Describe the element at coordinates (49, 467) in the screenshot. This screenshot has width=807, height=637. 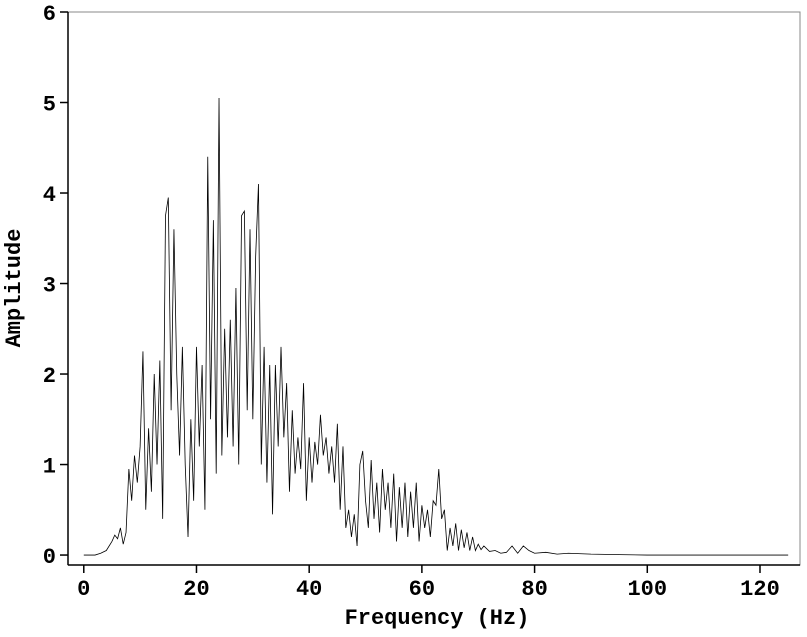
I see `y-tick-label: 1` at that location.